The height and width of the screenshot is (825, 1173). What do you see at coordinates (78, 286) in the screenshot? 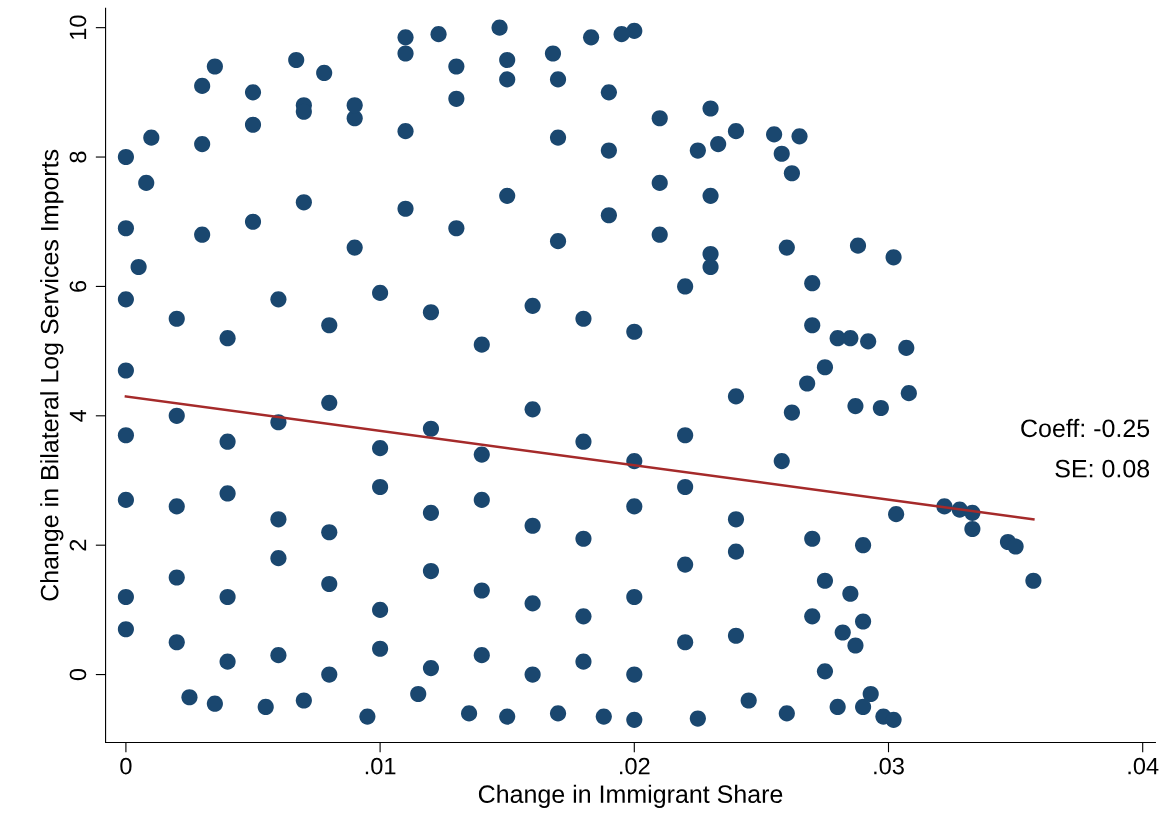
I see `y-tick-label: 6` at bounding box center [78, 286].